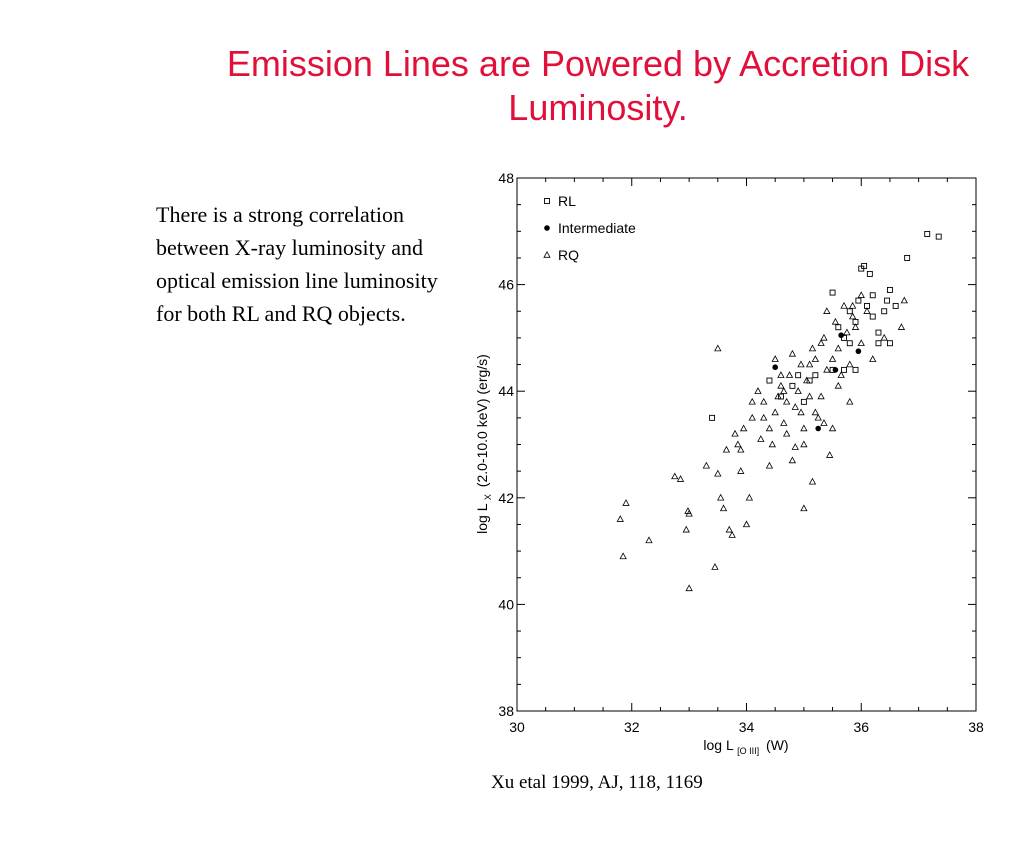 The width and height of the screenshot is (1024, 851). What do you see at coordinates (597, 782) in the screenshot?
I see `citation: Xu etal 1999, AJ, 118, 1169` at bounding box center [597, 782].